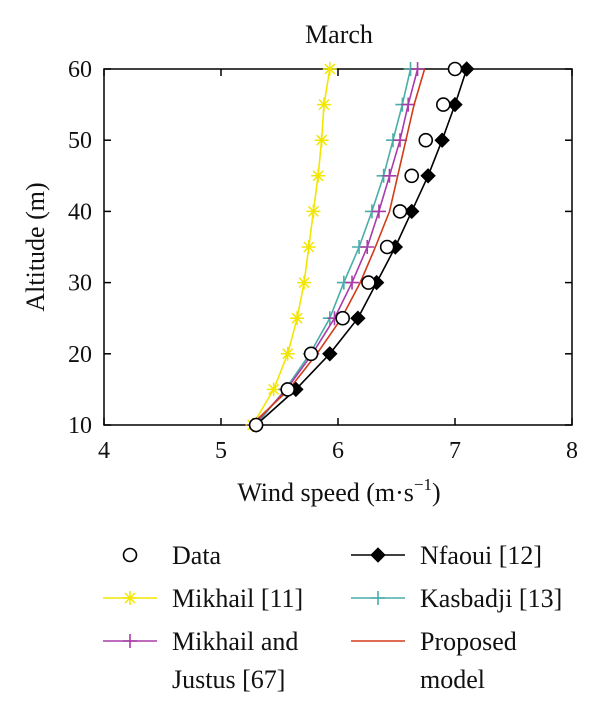 The image size is (600, 710). Describe the element at coordinates (455, 451) in the screenshot. I see `x-tick-label: 7` at that location.